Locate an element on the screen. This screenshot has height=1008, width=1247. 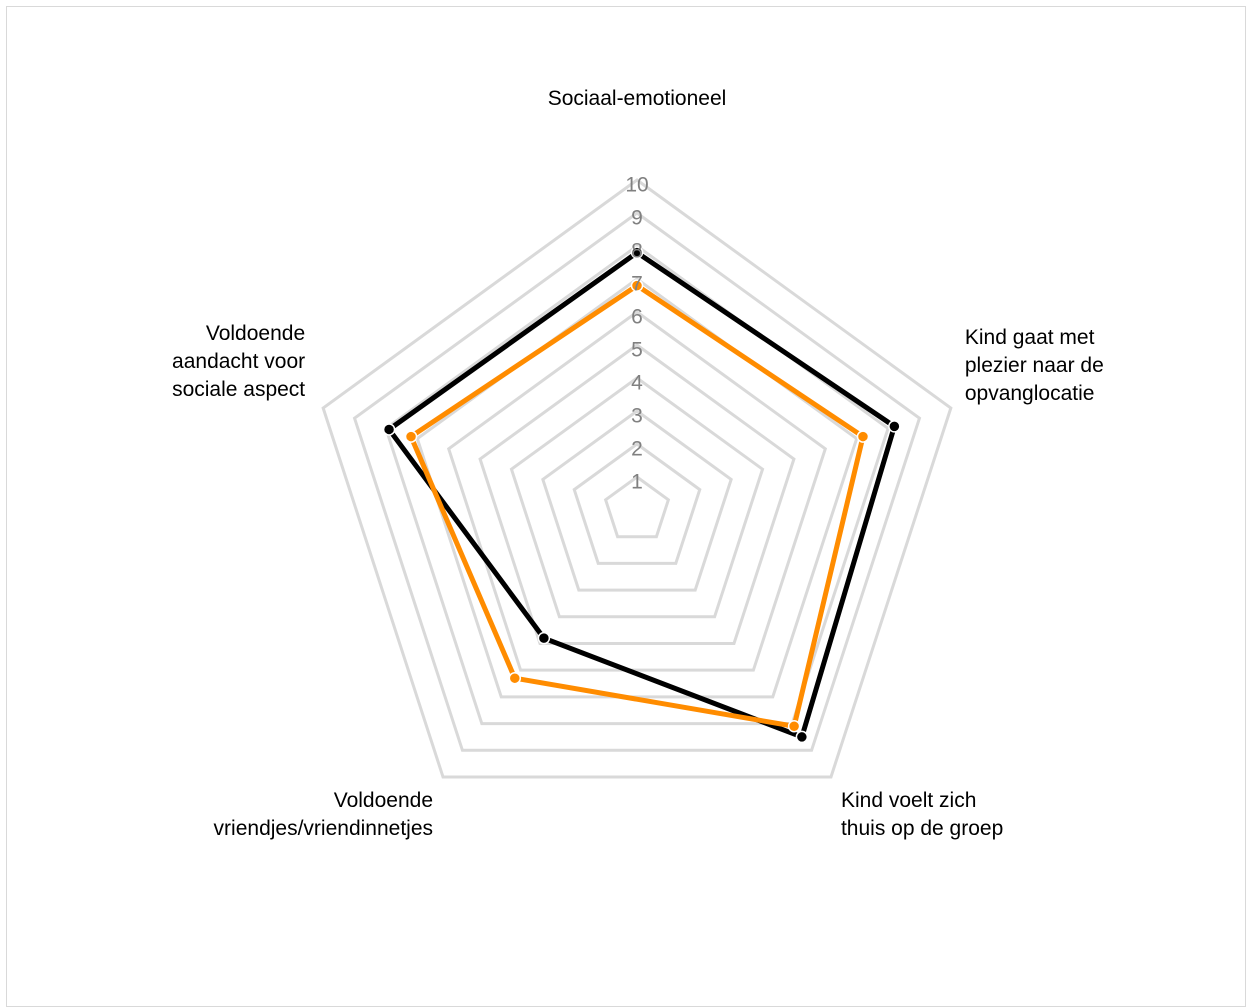
tick-label: 7 is located at coordinates (637, 284).